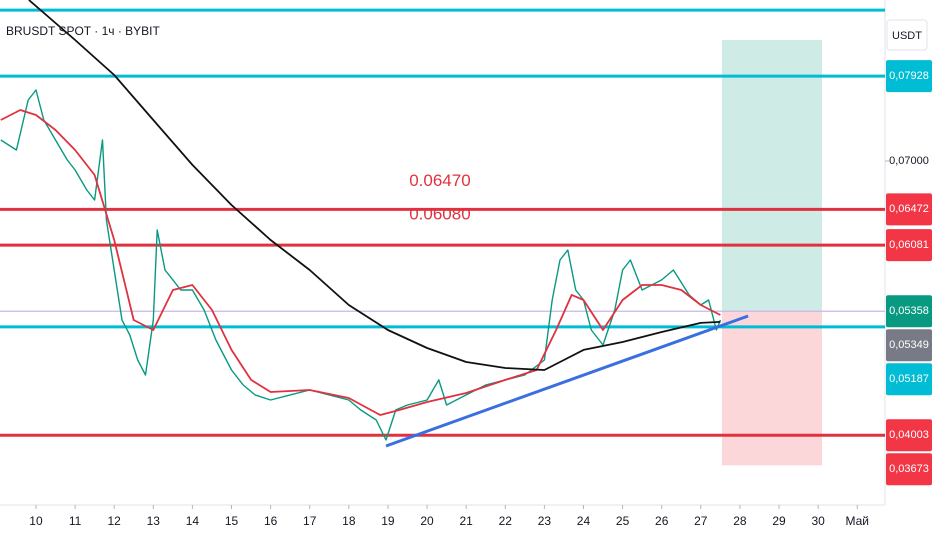  I want to click on time-label: 17, so click(310, 521).